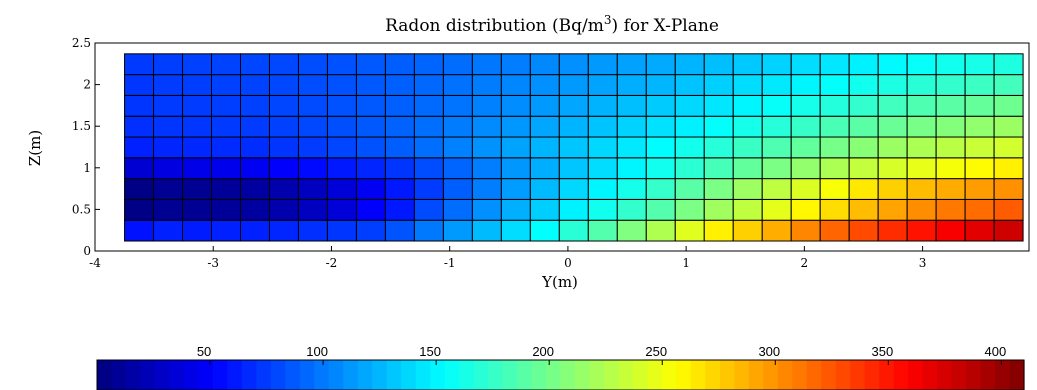 The width and height of the screenshot is (1037, 390). Describe the element at coordinates (769, 351) in the screenshot. I see `colorbar-tick-label: 300` at that location.